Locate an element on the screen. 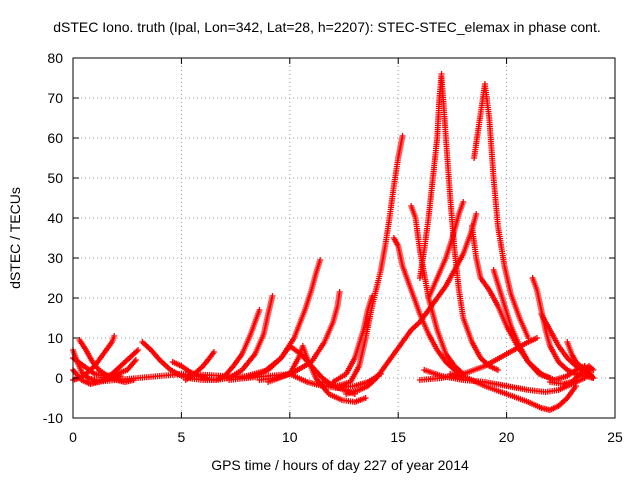  y-tick-label: -10 is located at coordinates (53, 418).